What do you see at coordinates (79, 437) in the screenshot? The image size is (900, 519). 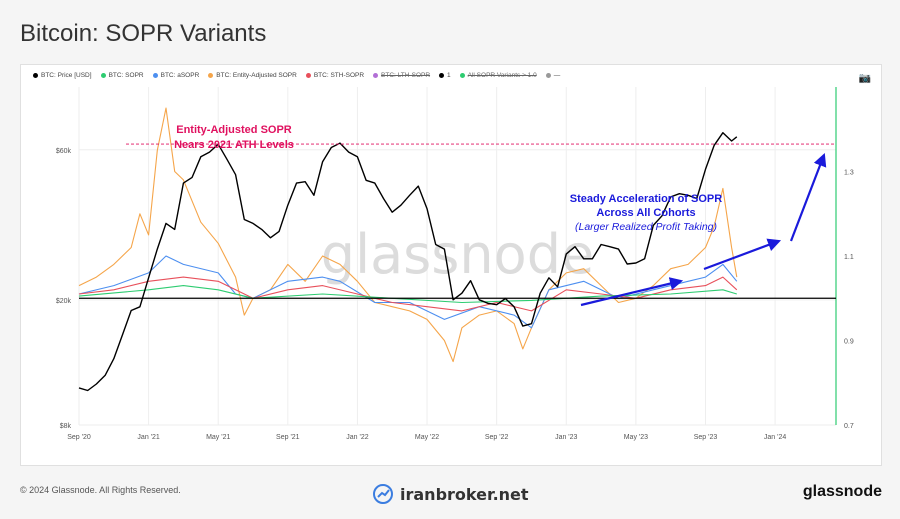 I see `x-tick-label: Sep '20` at bounding box center [79, 437].